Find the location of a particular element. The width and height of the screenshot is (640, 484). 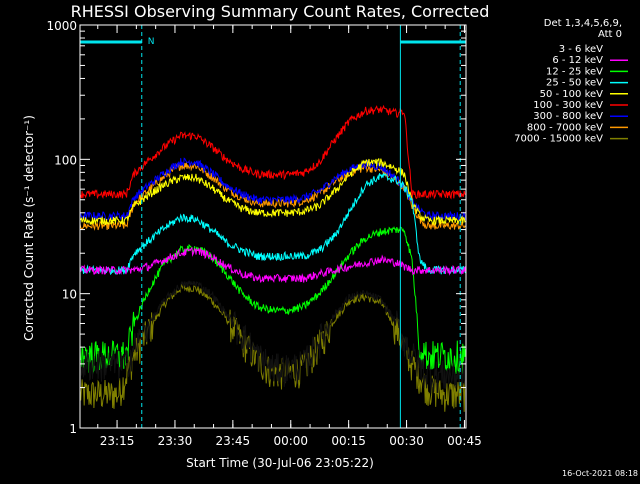

y-tick-label: 1000 is located at coordinates (61, 26).